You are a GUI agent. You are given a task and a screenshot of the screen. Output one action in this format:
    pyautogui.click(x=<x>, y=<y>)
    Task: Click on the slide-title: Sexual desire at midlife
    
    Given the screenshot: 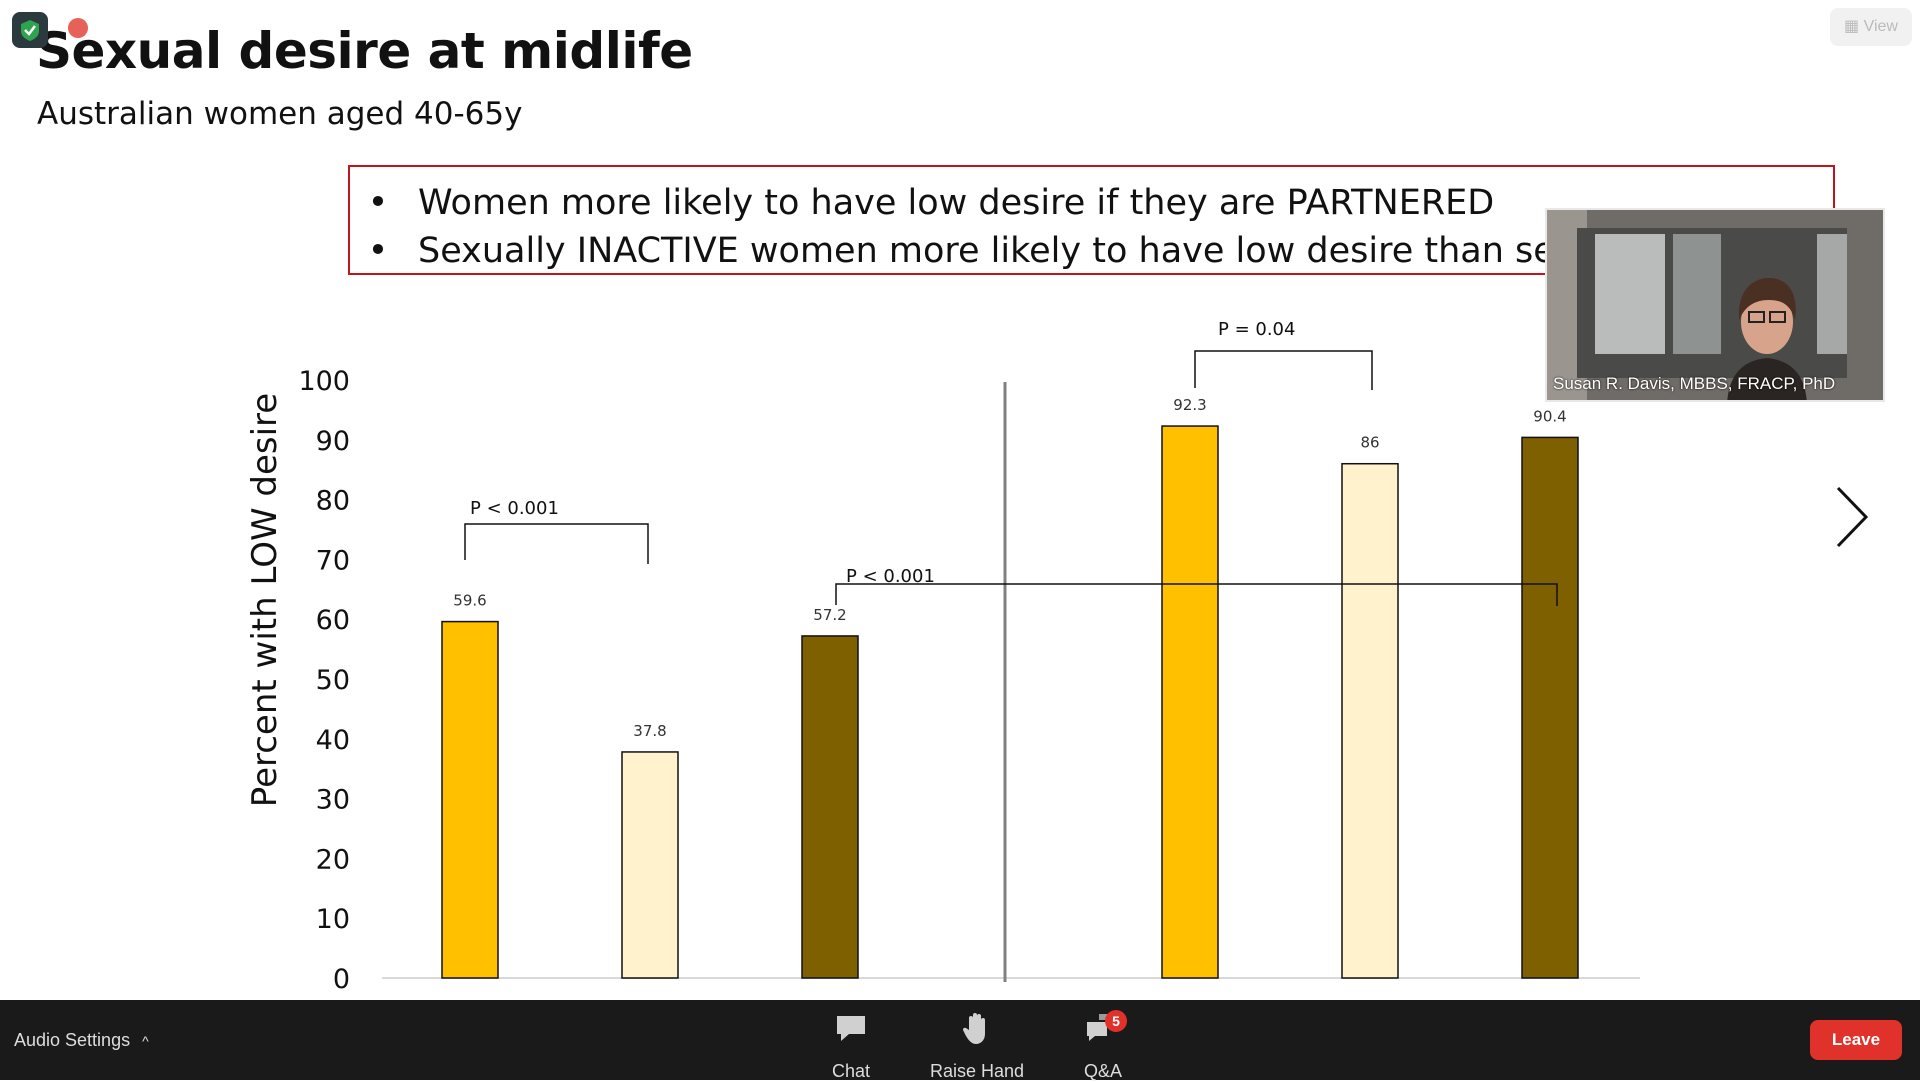 What is the action you would take?
    pyautogui.click(x=364, y=51)
    